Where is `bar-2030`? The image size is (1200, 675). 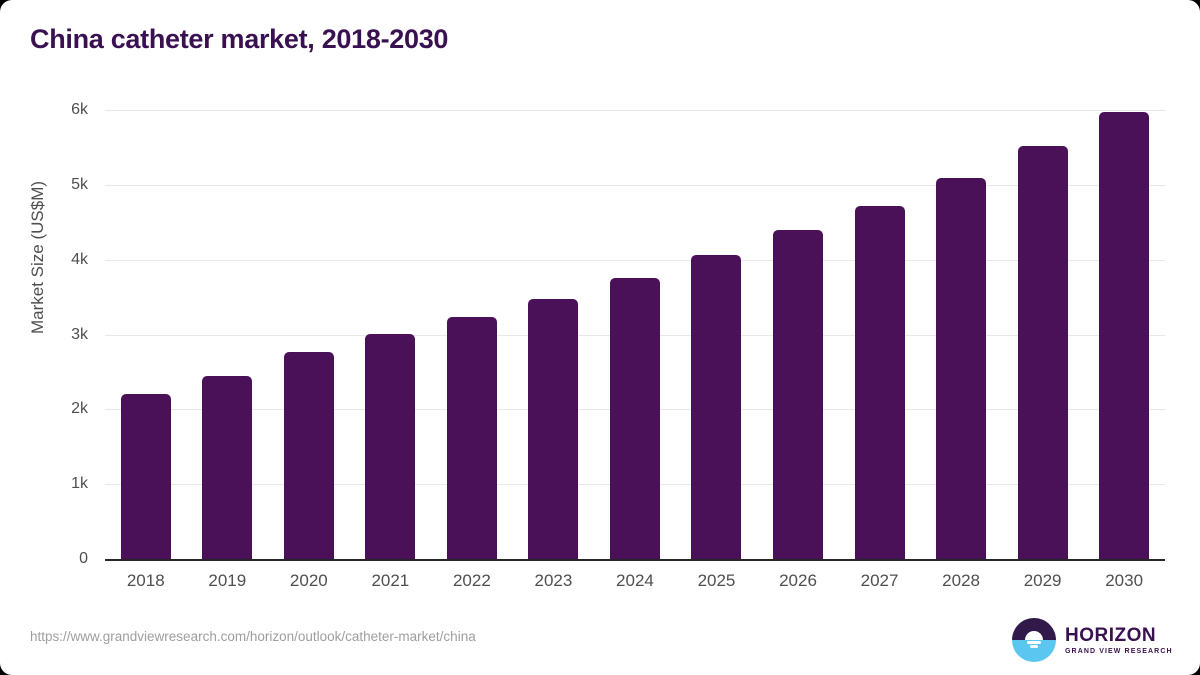
bar-2030 is located at coordinates (1124, 335).